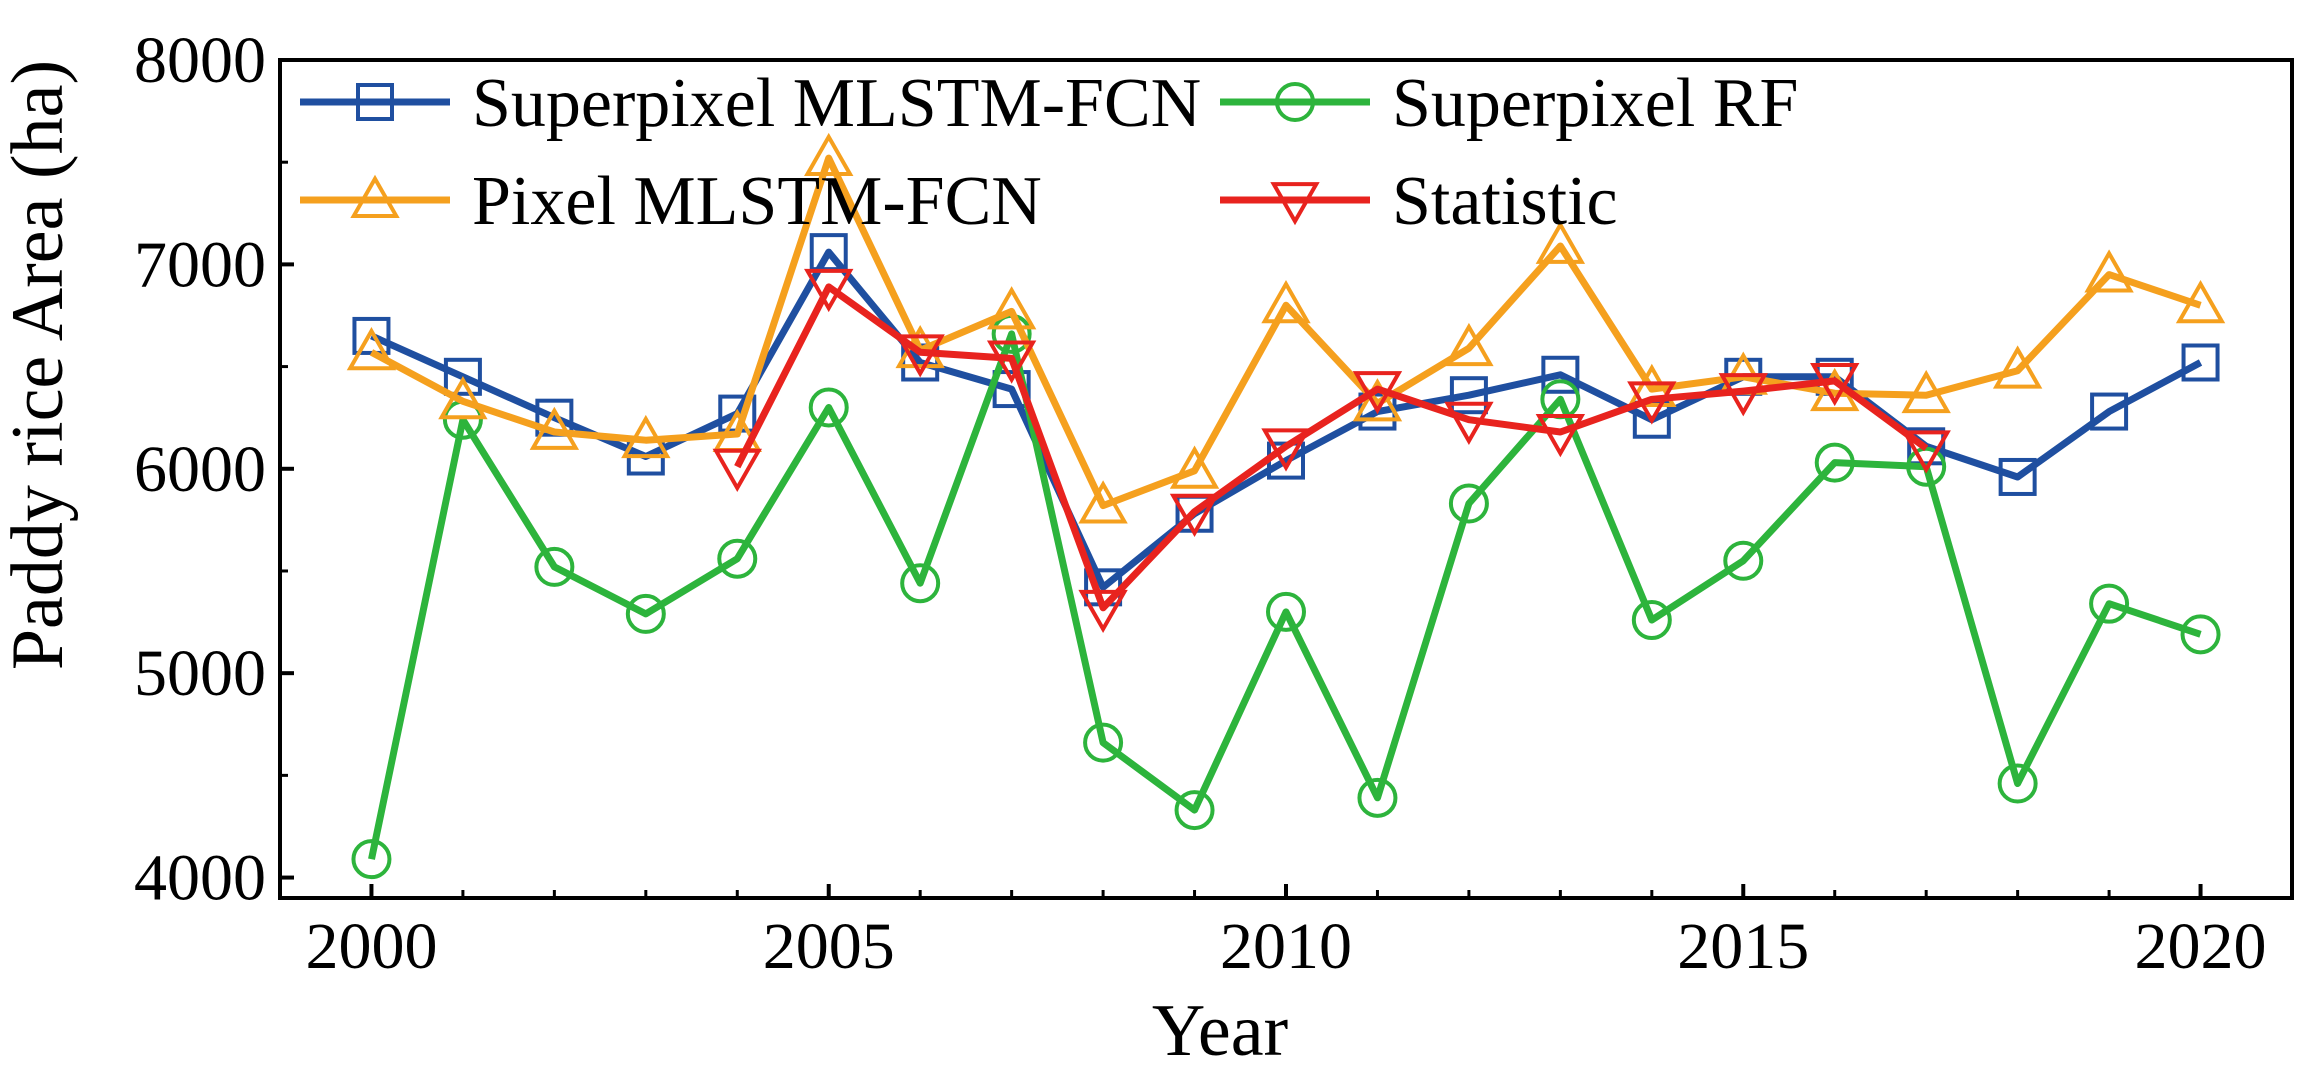 Image resolution: width=2307 pixels, height=1075 pixels. What do you see at coordinates (200, 878) in the screenshot?
I see `y-tick-label: 4000` at bounding box center [200, 878].